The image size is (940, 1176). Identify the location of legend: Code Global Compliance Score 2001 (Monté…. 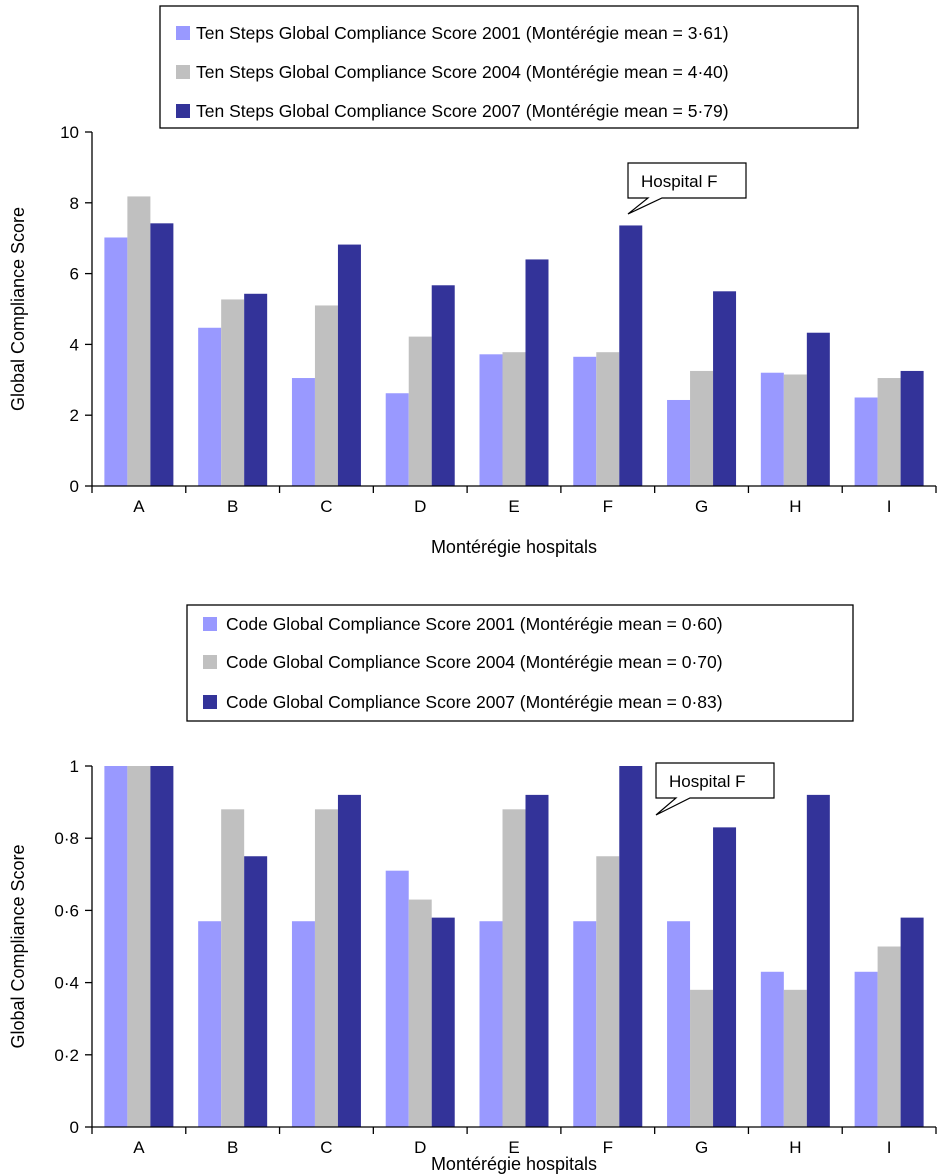
(520, 663).